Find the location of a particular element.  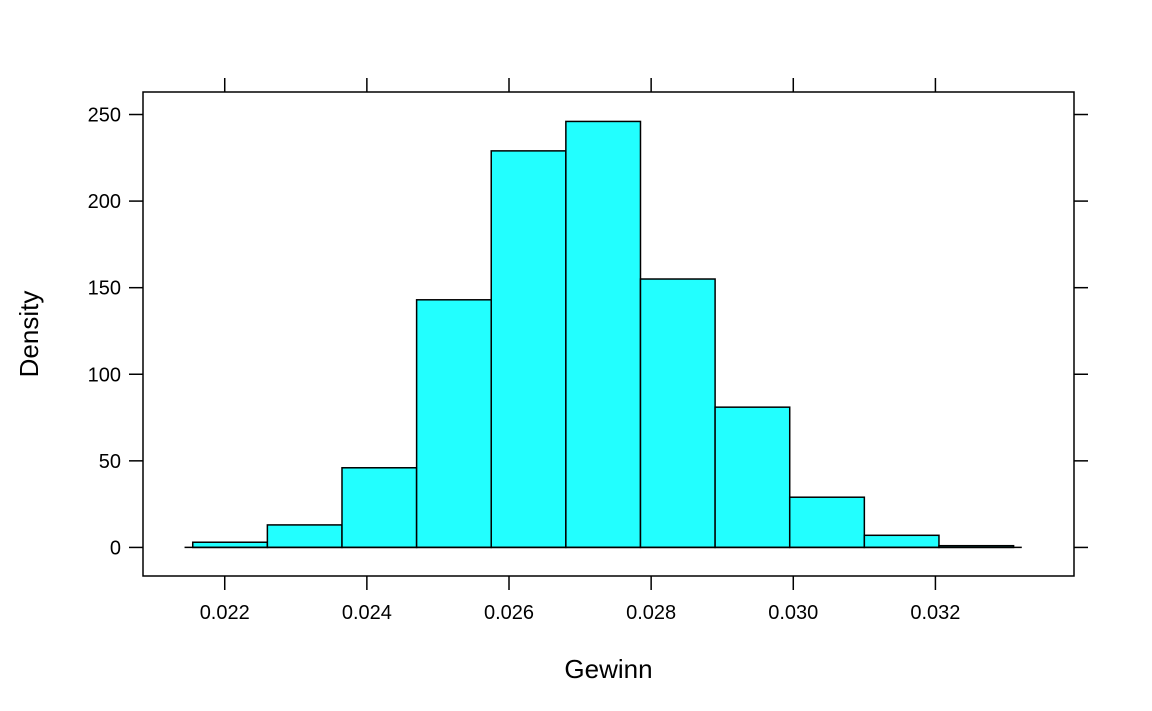

y-tick-label: 0 is located at coordinates (115, 548).